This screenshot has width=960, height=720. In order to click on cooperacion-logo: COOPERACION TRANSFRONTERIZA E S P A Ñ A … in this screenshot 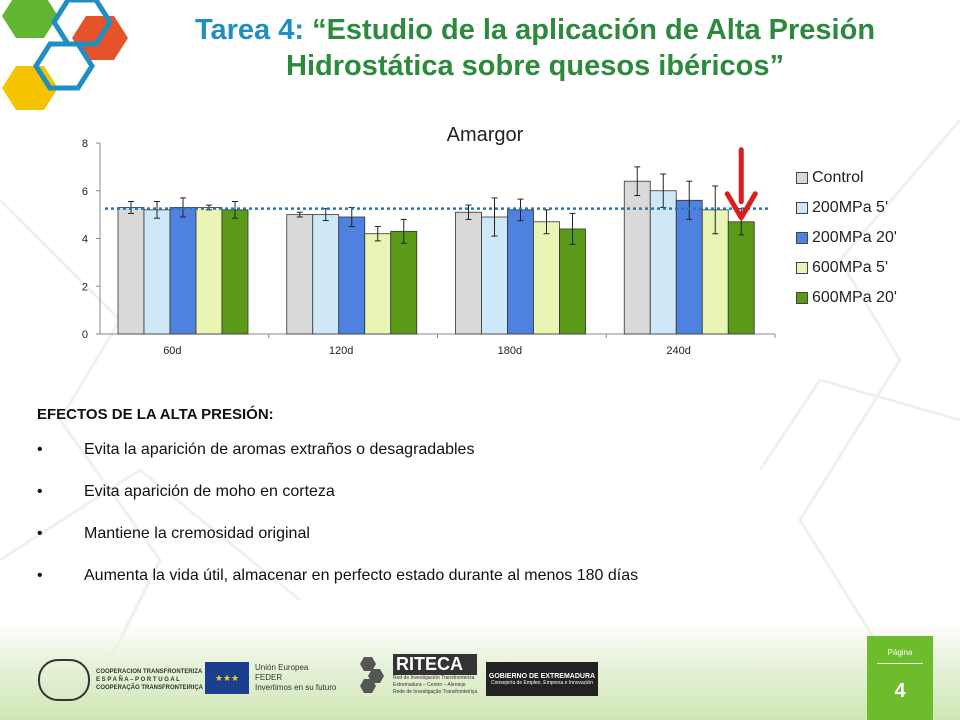, I will do `click(121, 680)`.